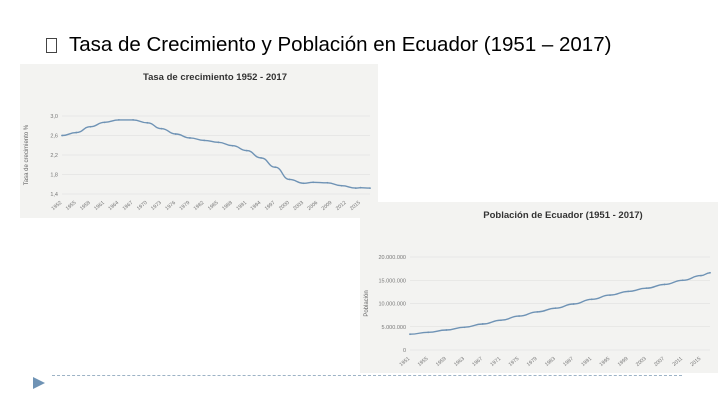 This screenshot has width=720, height=405. Describe the element at coordinates (54, 156) in the screenshot. I see `y-tick-label: 2,2` at that location.